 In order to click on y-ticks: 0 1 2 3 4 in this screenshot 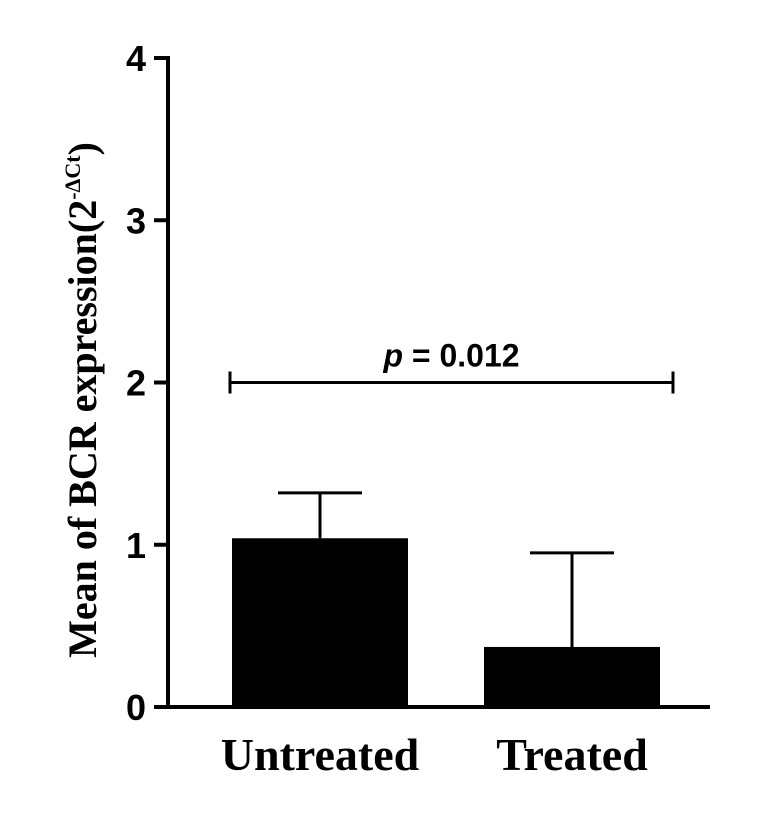, I will do `click(147, 383)`.